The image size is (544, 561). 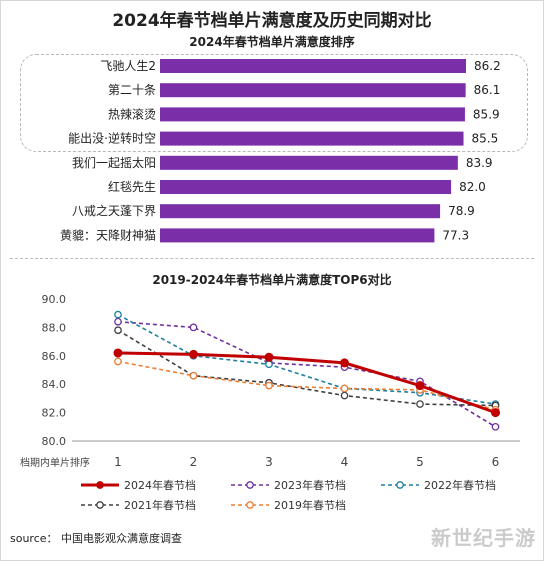 What do you see at coordinates (269, 462) in the screenshot?
I see `x-tick-label: 3` at bounding box center [269, 462].